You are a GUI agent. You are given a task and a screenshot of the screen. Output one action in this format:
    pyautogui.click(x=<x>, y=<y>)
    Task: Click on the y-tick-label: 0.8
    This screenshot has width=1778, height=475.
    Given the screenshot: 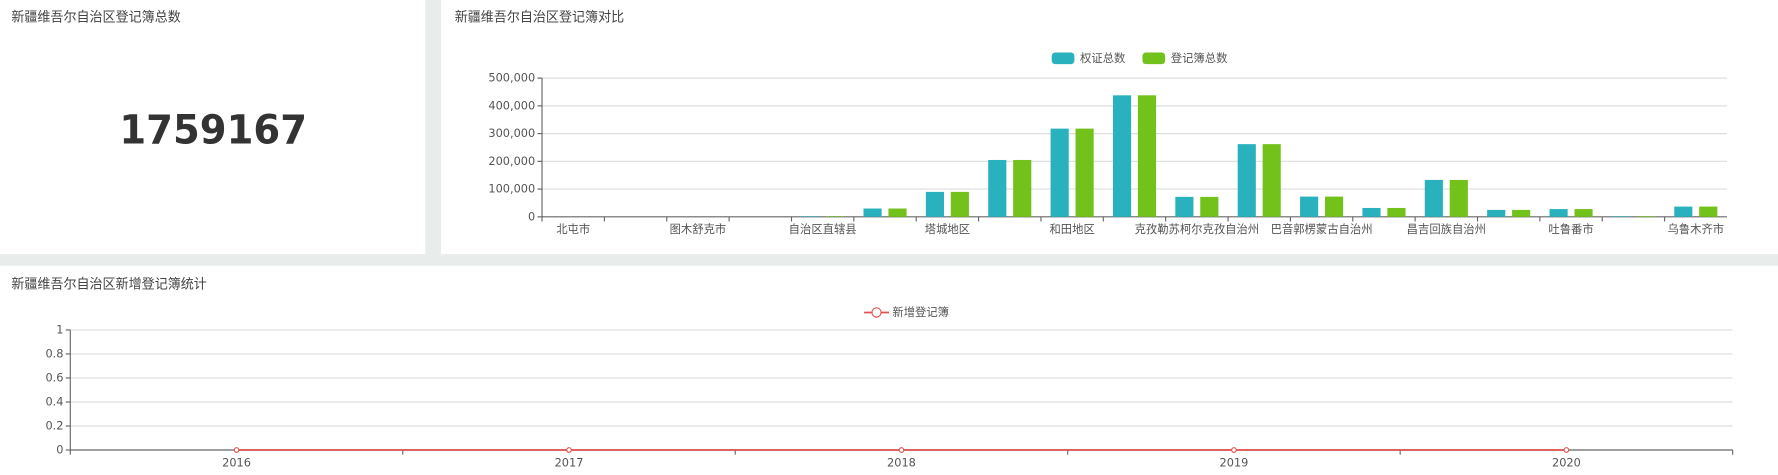 What is the action you would take?
    pyautogui.click(x=54, y=353)
    